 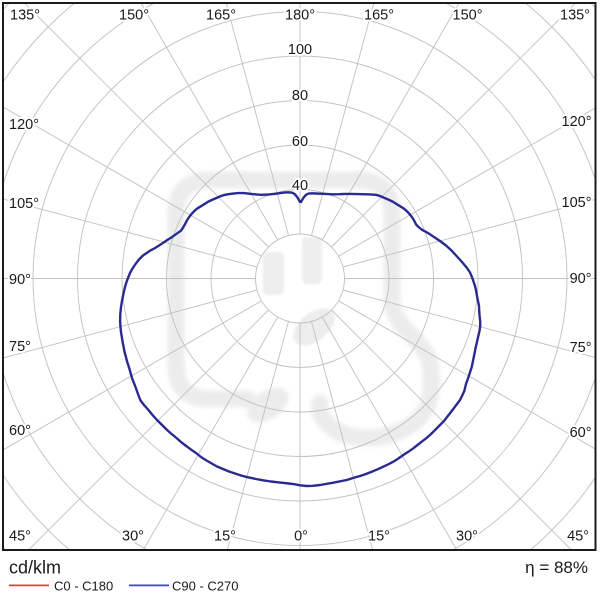 I want to click on svg-text: 40, so click(x=300, y=186).